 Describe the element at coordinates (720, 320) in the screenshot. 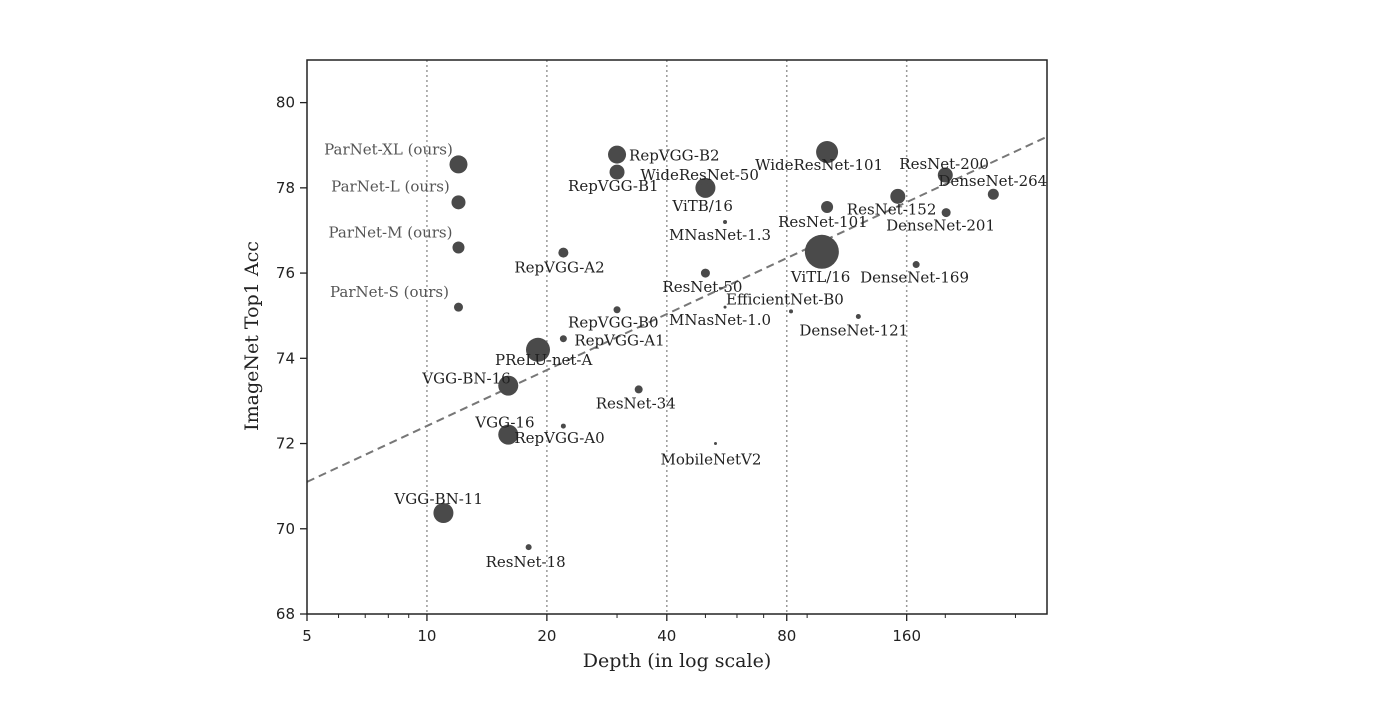

I see `point-label: MNasNet-1.0` at that location.